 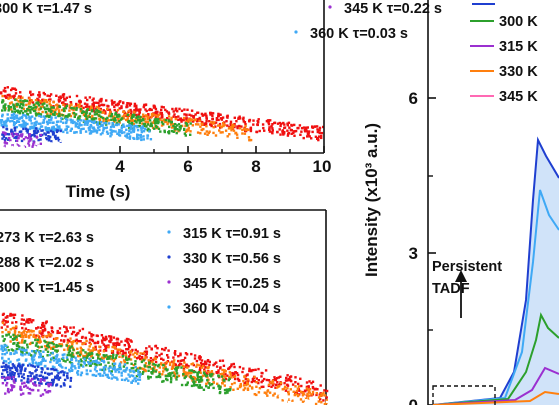 What do you see at coordinates (329, 6) in the screenshot?
I see `top-left-legend-marker` at bounding box center [329, 6].